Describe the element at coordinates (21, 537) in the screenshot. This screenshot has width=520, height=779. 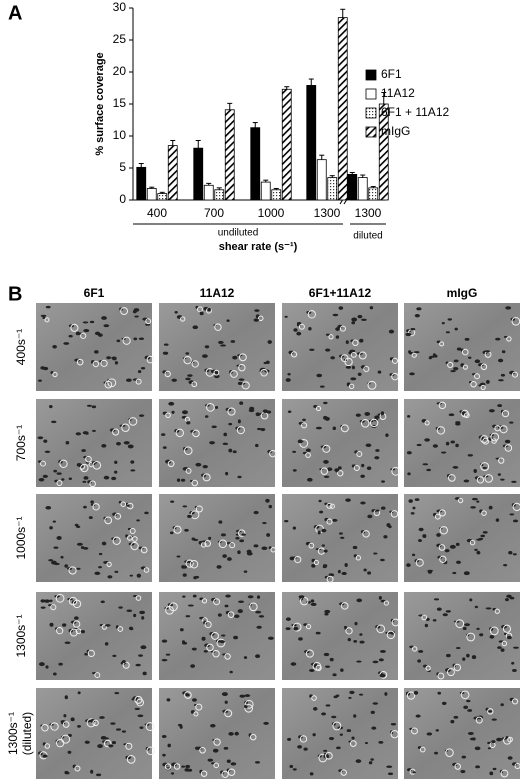
I see `row-label: 1000s⁻¹` at that location.